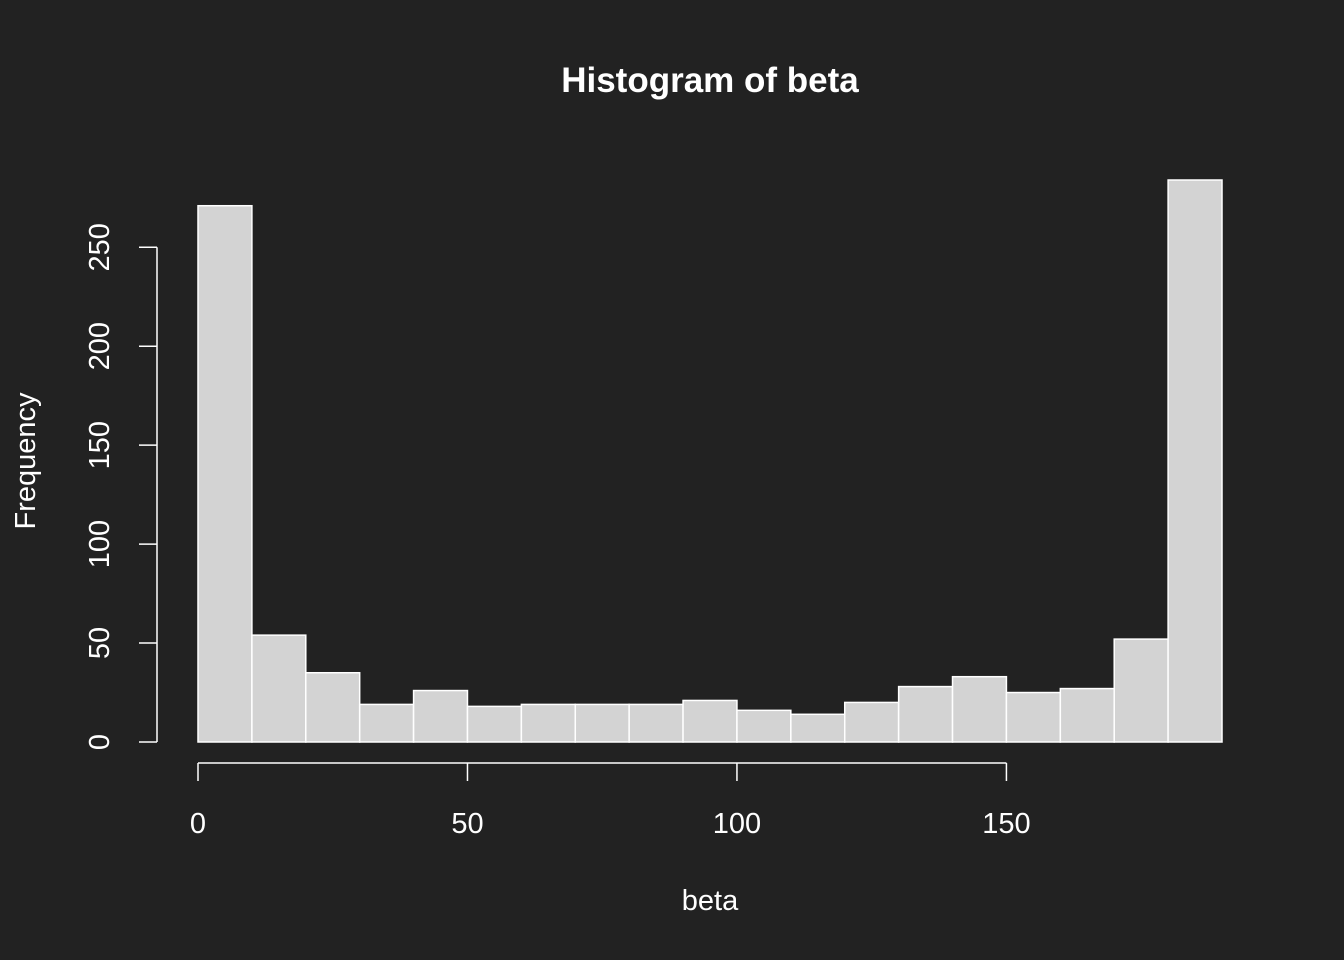 The height and width of the screenshot is (960, 1344). What do you see at coordinates (100, 346) in the screenshot?
I see `y-tick-label: 200` at bounding box center [100, 346].